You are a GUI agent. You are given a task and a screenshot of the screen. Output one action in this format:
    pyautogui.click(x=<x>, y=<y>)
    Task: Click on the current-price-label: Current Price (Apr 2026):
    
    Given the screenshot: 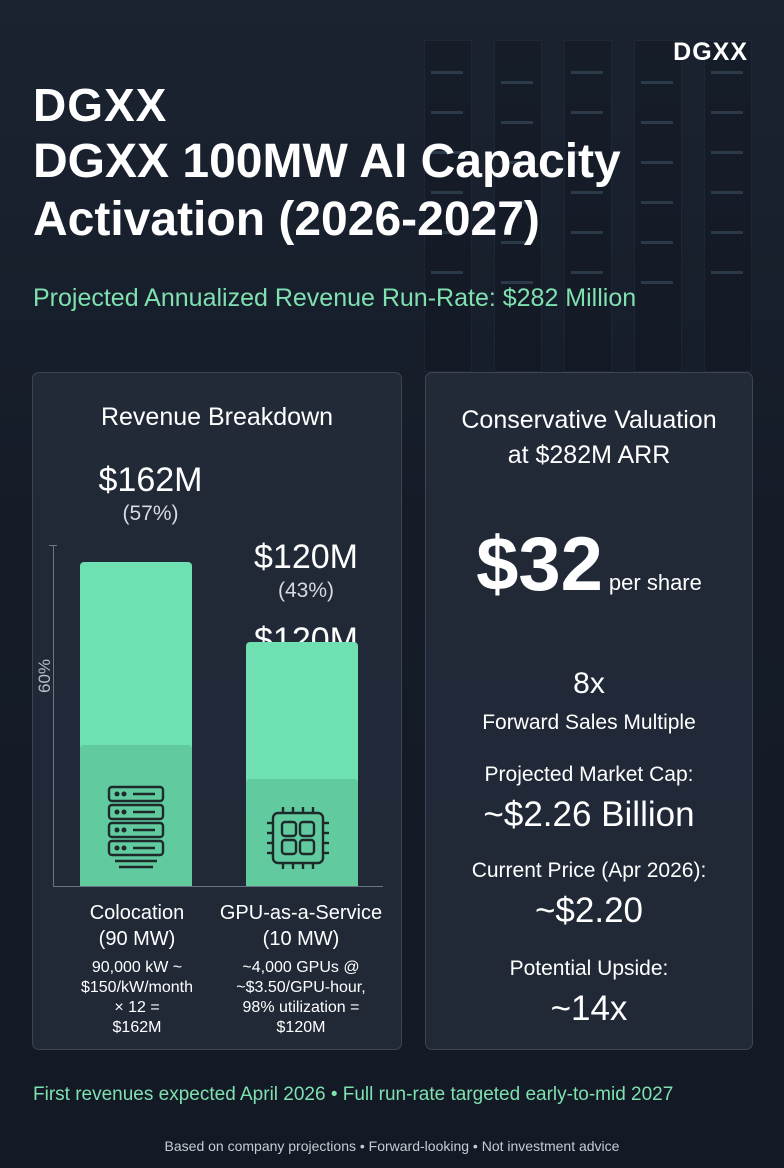 What is the action you would take?
    pyautogui.click(x=589, y=870)
    